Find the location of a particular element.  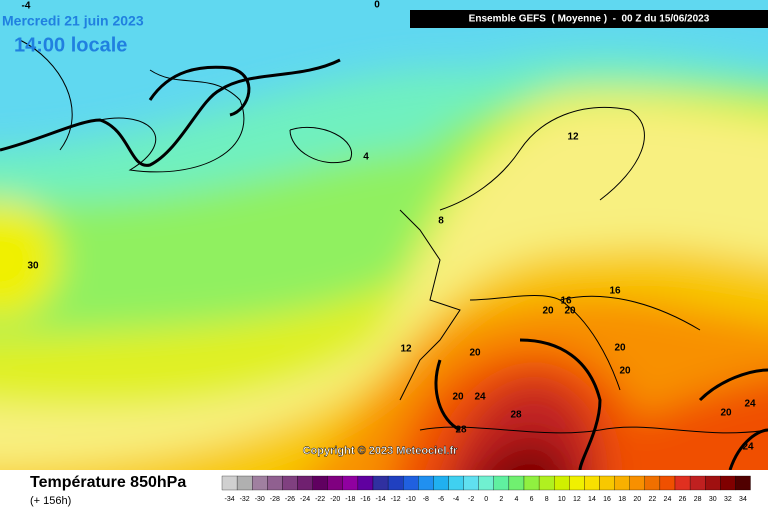

legend-label: -18 is located at coordinates (350, 499).